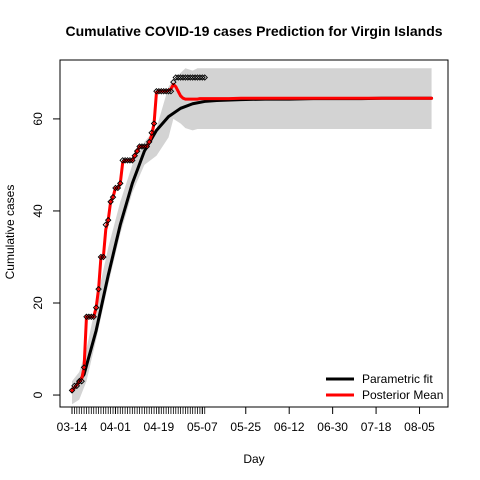 Image resolution: width=480 pixels, height=480 pixels. What do you see at coordinates (115, 427) in the screenshot?
I see `x-tick-label: 04-01` at bounding box center [115, 427].